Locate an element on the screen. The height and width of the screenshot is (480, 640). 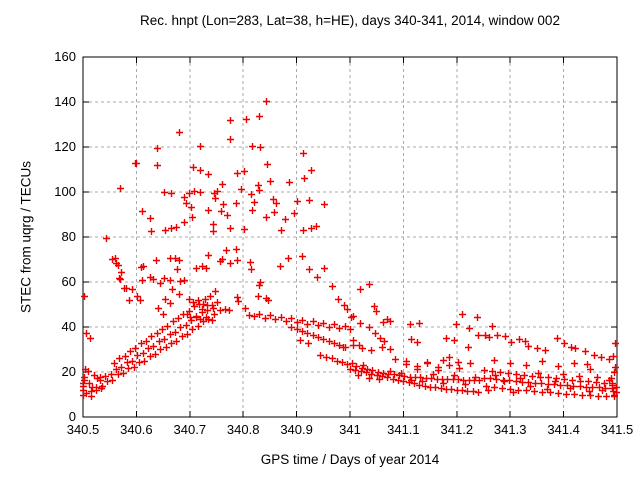
y-tick-label: 60 is located at coordinates (68, 281).